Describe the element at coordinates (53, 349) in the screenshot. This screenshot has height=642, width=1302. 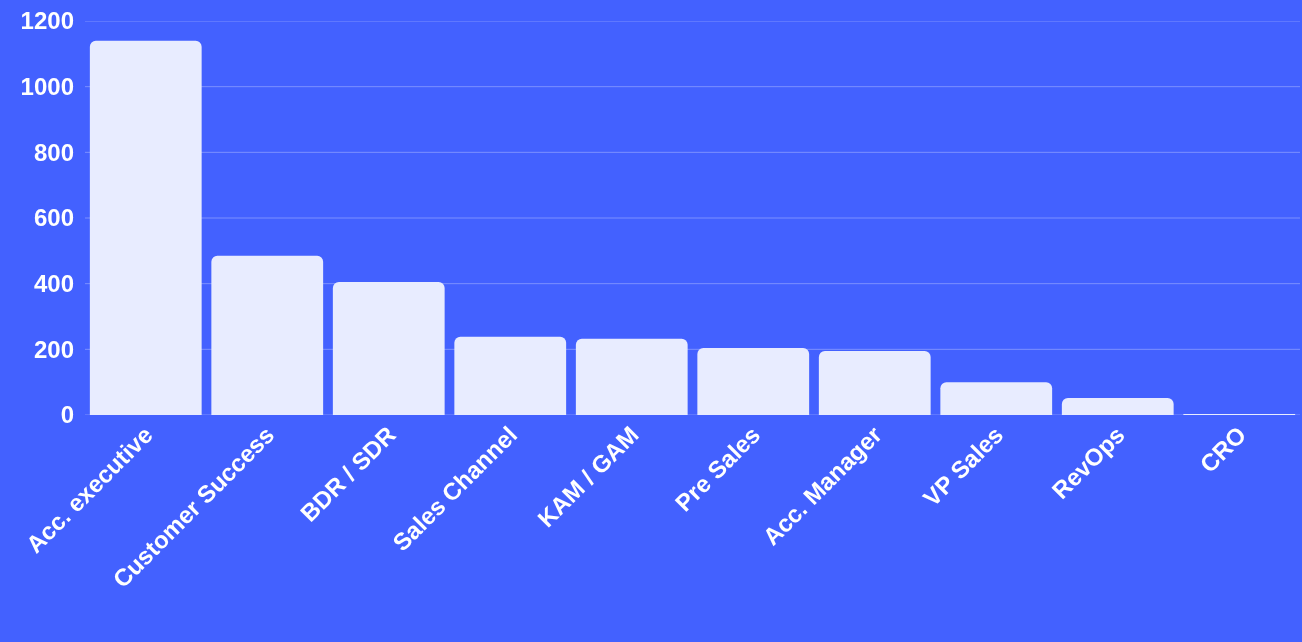
I see `y-tick-label: 200` at that location.